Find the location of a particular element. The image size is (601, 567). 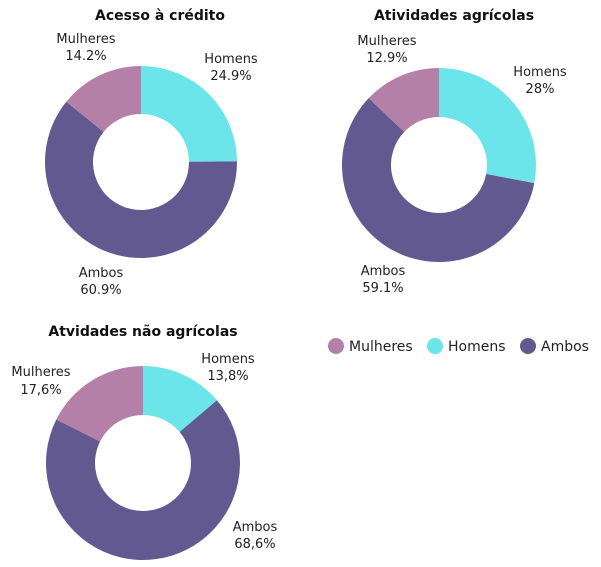

legend: Mulheres Homens Ambos is located at coordinates (458, 346).